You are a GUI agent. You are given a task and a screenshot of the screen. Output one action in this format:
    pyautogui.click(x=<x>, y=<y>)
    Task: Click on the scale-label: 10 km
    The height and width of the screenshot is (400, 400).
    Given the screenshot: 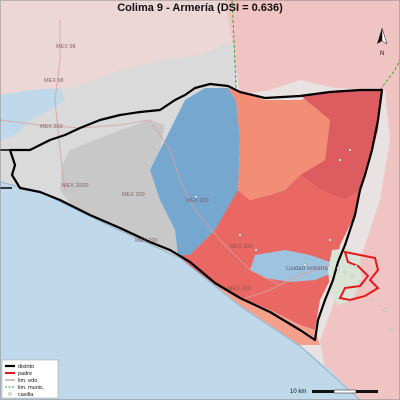 What is the action you would take?
    pyautogui.click(x=298, y=392)
    